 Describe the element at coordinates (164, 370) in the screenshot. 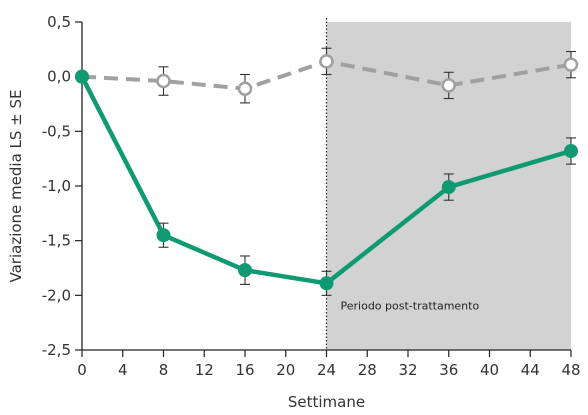

I see `x-tick-label: 8` at that location.